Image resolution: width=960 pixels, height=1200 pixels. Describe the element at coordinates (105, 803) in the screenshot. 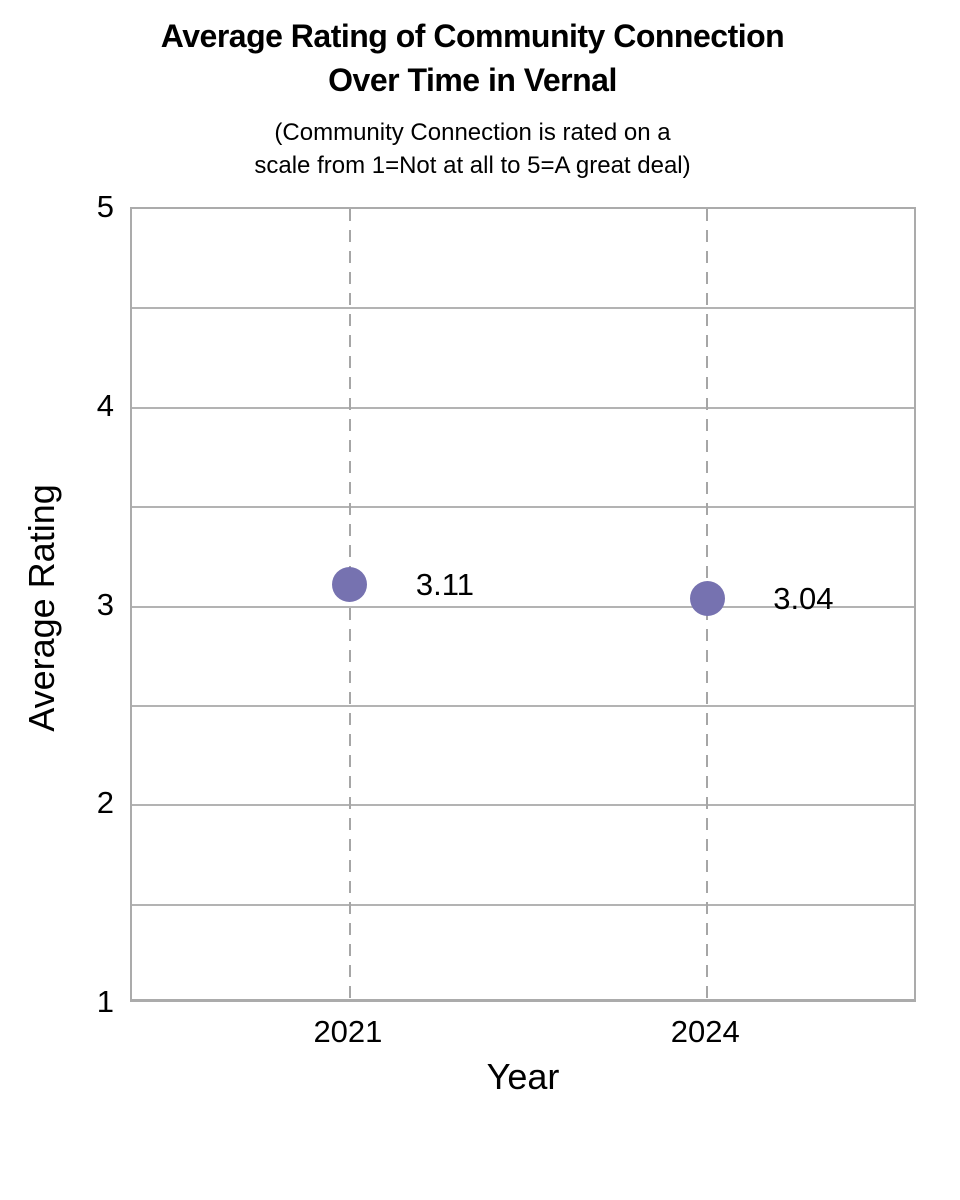

I see `y-tick-label: 2` at that location.